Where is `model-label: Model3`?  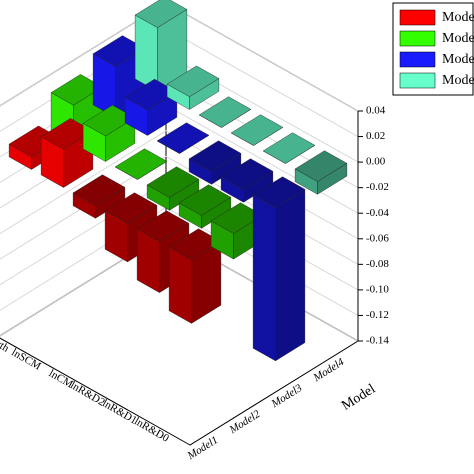
model-label: Model3 is located at coordinates (287, 396).